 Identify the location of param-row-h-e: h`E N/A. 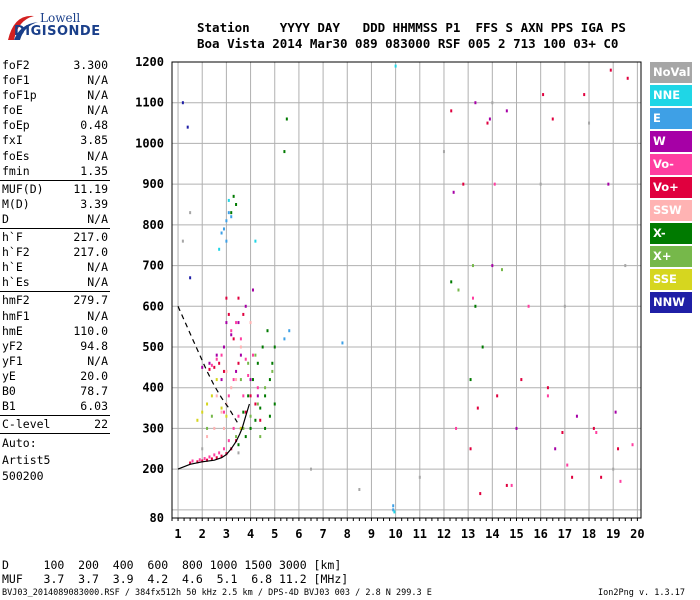
(55, 267).